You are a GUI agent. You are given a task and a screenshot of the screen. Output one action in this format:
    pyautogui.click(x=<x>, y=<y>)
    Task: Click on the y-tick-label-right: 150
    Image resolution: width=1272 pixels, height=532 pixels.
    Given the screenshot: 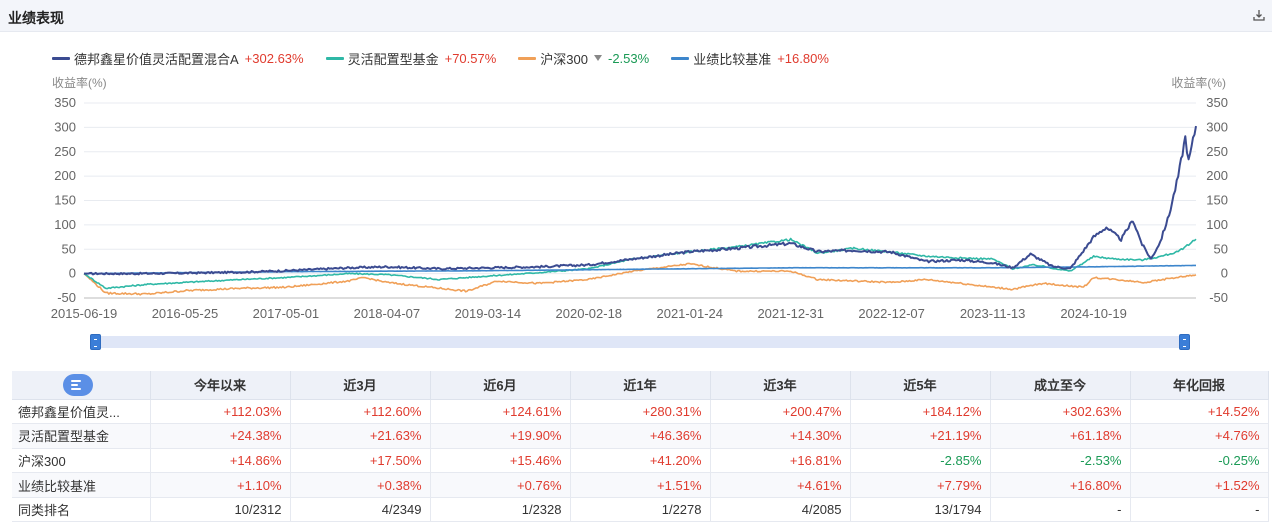 What is the action you would take?
    pyautogui.click(x=1217, y=200)
    